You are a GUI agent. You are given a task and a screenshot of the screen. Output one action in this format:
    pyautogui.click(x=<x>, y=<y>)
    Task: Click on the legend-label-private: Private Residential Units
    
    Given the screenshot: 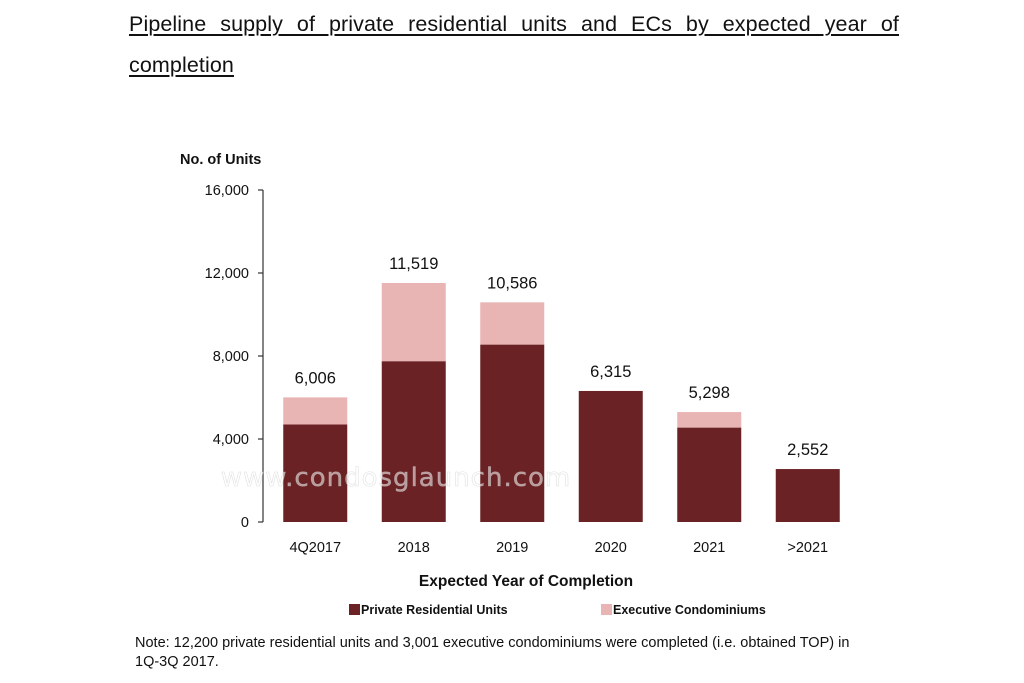 What is the action you would take?
    pyautogui.click(x=434, y=610)
    